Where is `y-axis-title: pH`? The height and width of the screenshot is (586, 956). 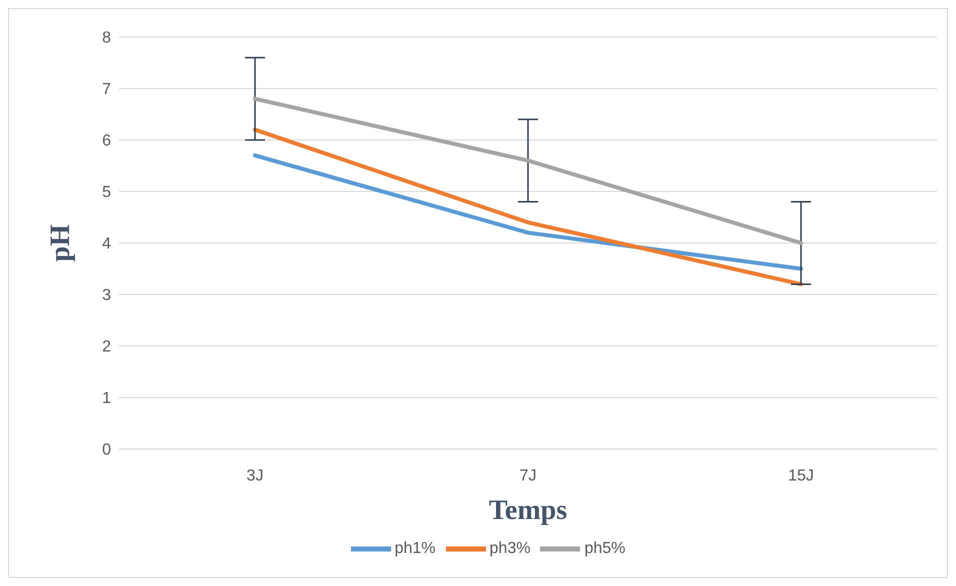
y-axis-title: pH is located at coordinates (60, 243).